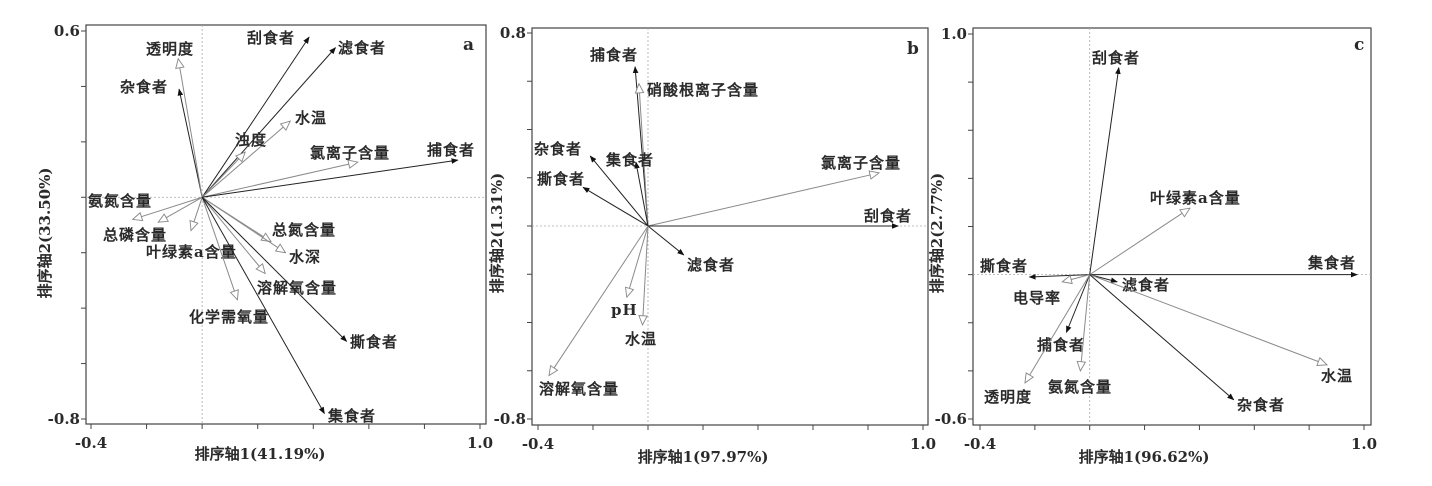  Describe the element at coordinates (305, 257) in the screenshot. I see `environment-label: 水深` at that location.